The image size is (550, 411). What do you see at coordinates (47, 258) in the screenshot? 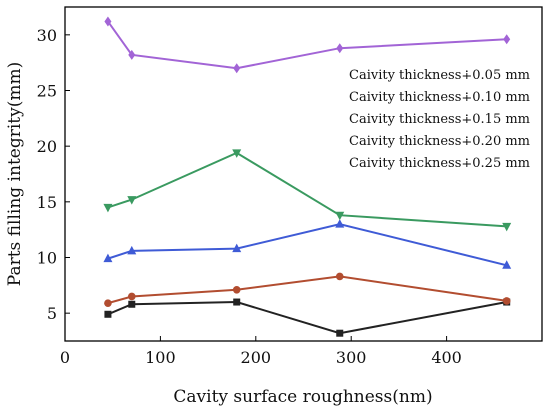
I see `y-tick-label: 10` at bounding box center [47, 258].